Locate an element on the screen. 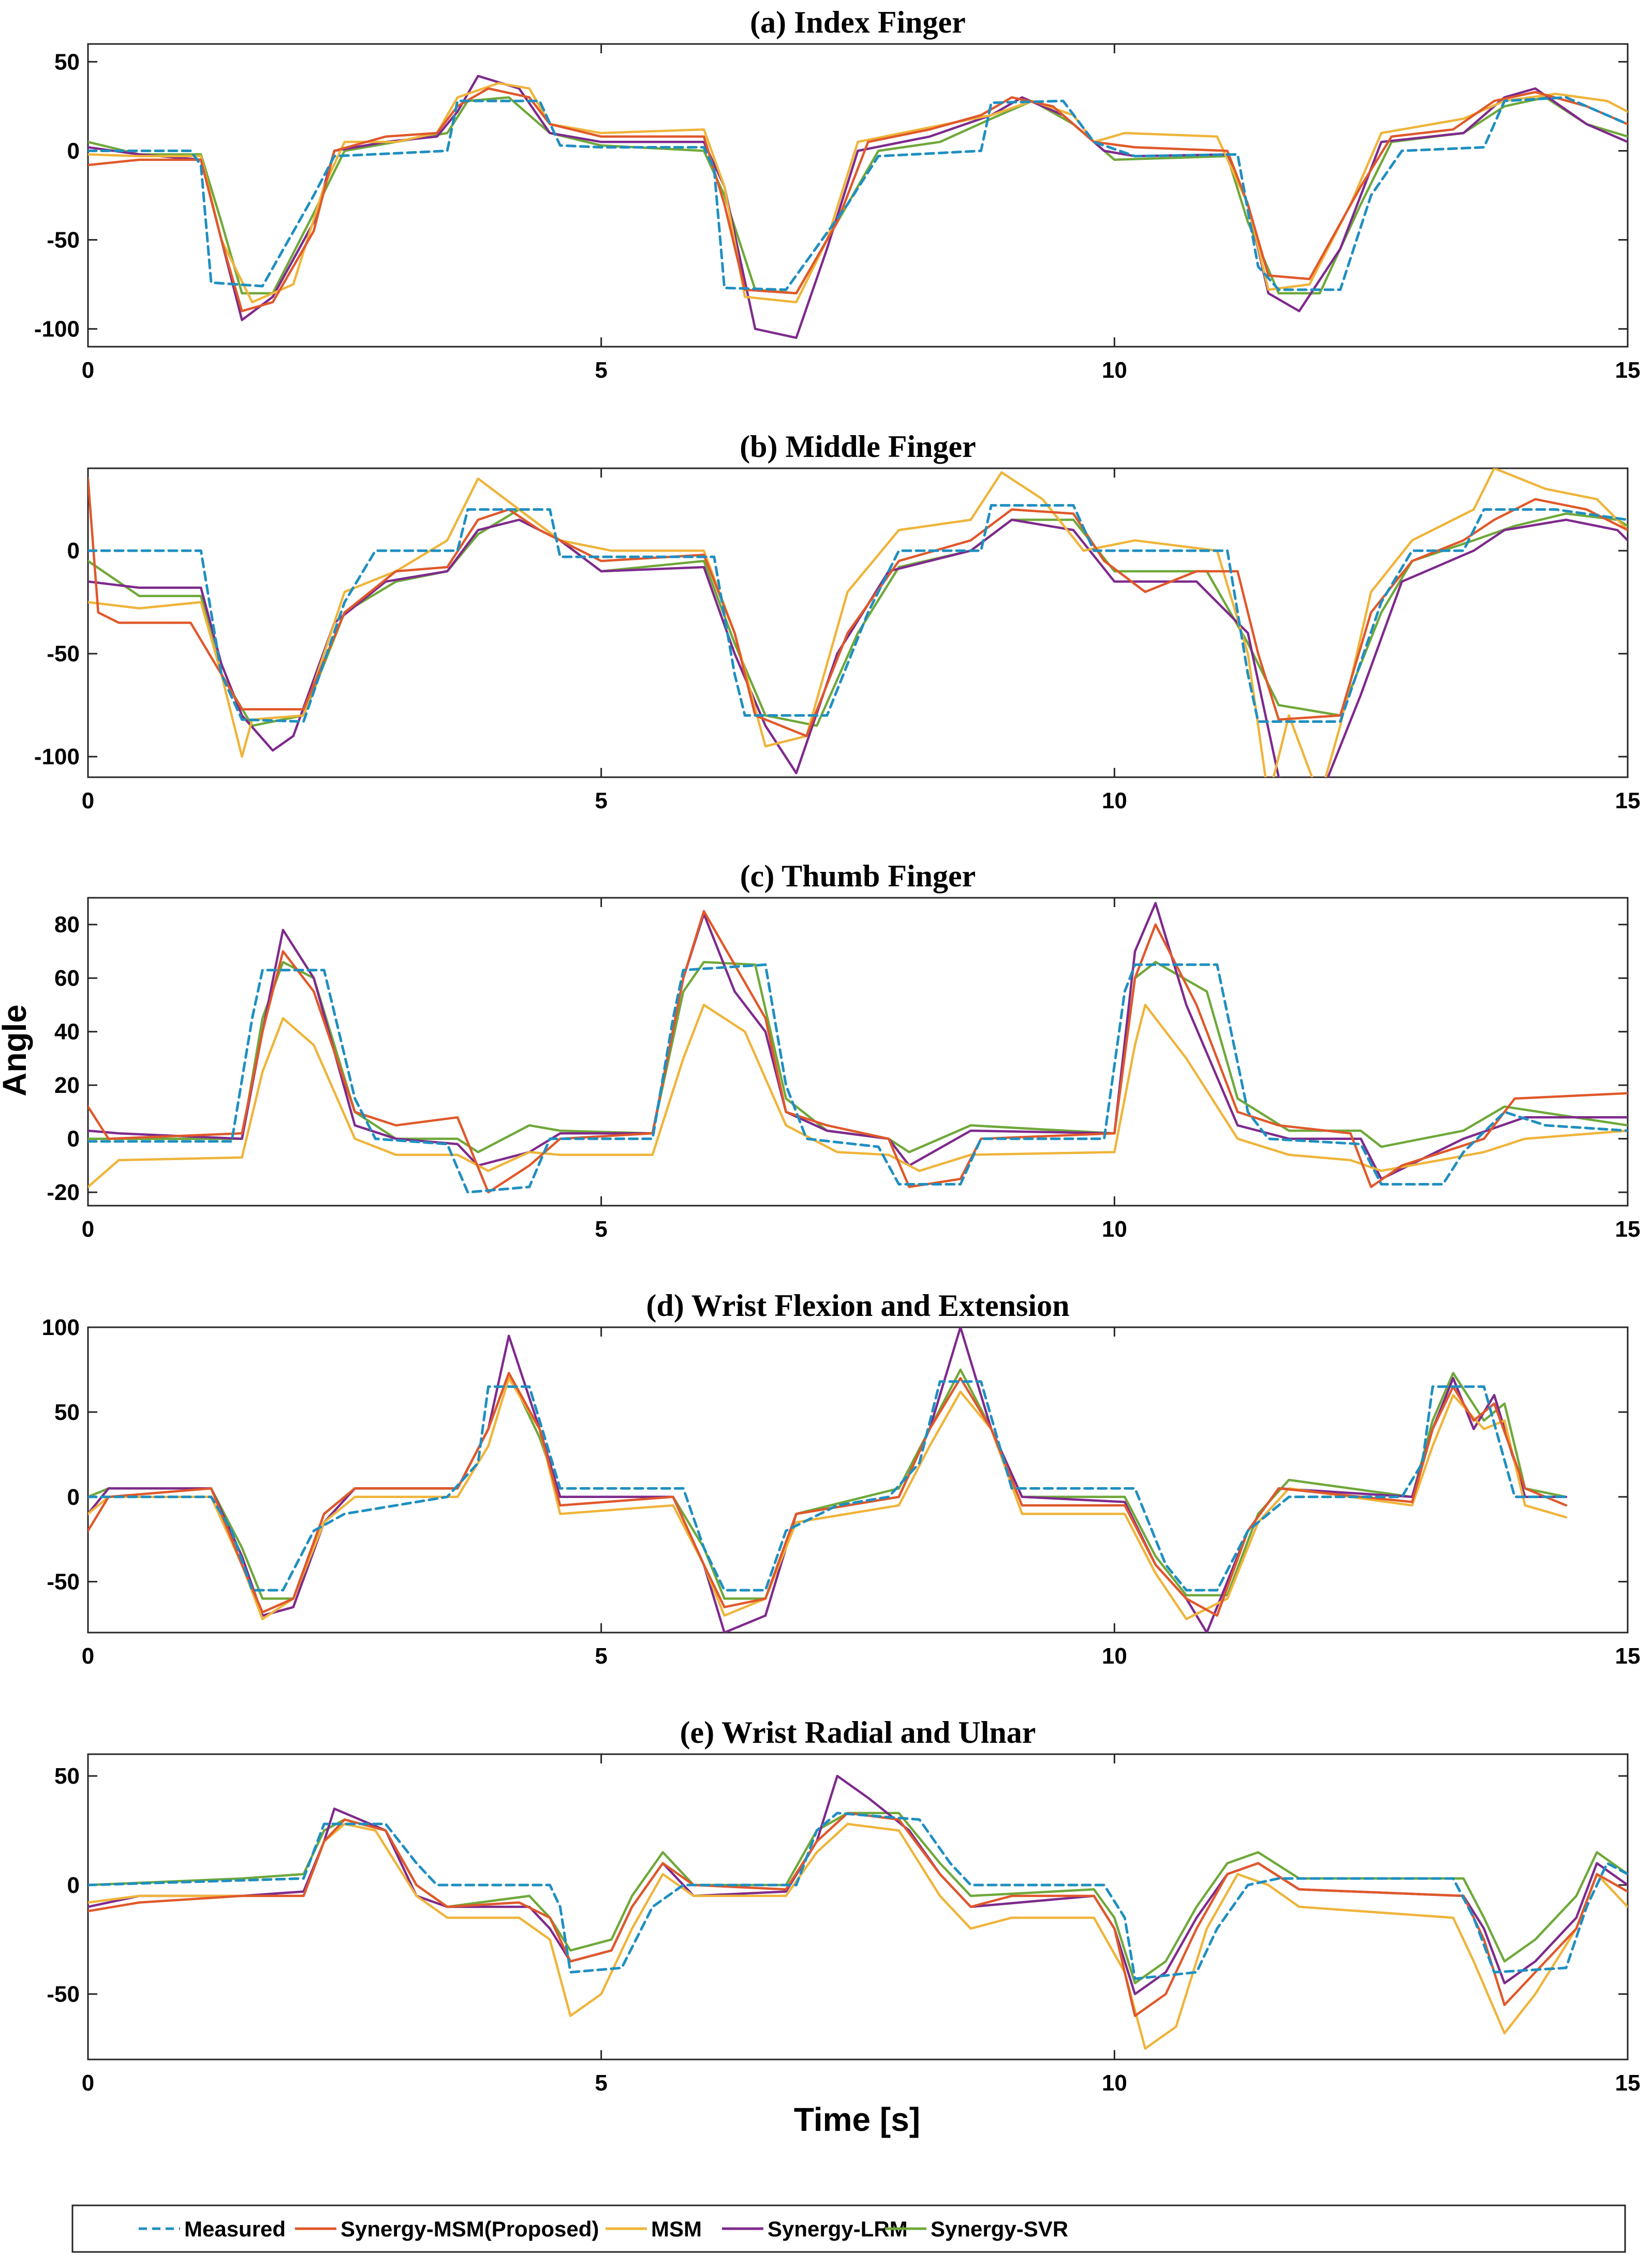 Image resolution: width=1652 pixels, height=2268 pixels. legend-label: Synergy-SVR is located at coordinates (1000, 2229).